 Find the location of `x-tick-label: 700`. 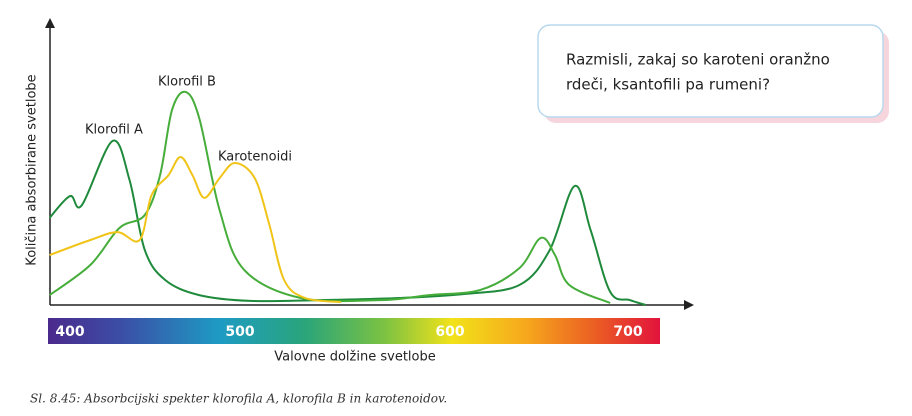

x-tick-label: 700 is located at coordinates (627, 332).